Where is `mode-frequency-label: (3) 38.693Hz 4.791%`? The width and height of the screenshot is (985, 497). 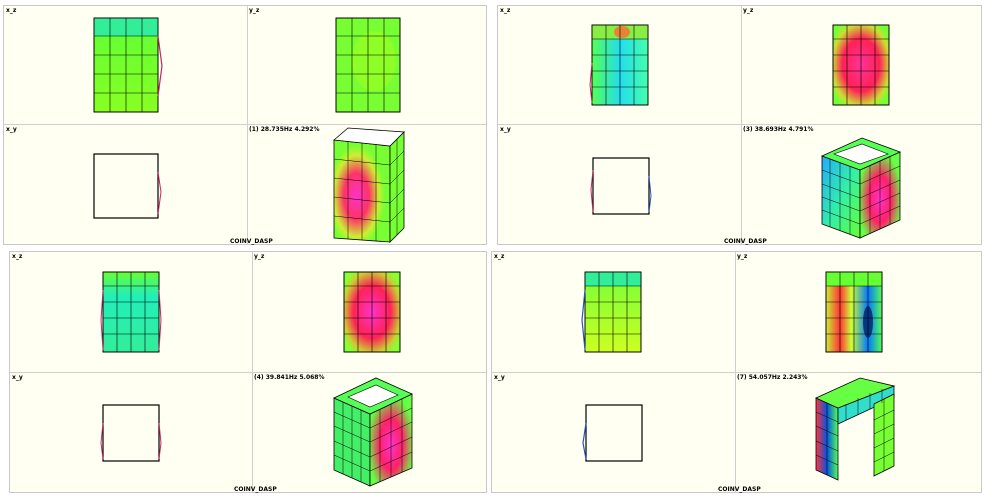 mode-frequency-label: (3) 38.693Hz 4.791% is located at coordinates (778, 129).